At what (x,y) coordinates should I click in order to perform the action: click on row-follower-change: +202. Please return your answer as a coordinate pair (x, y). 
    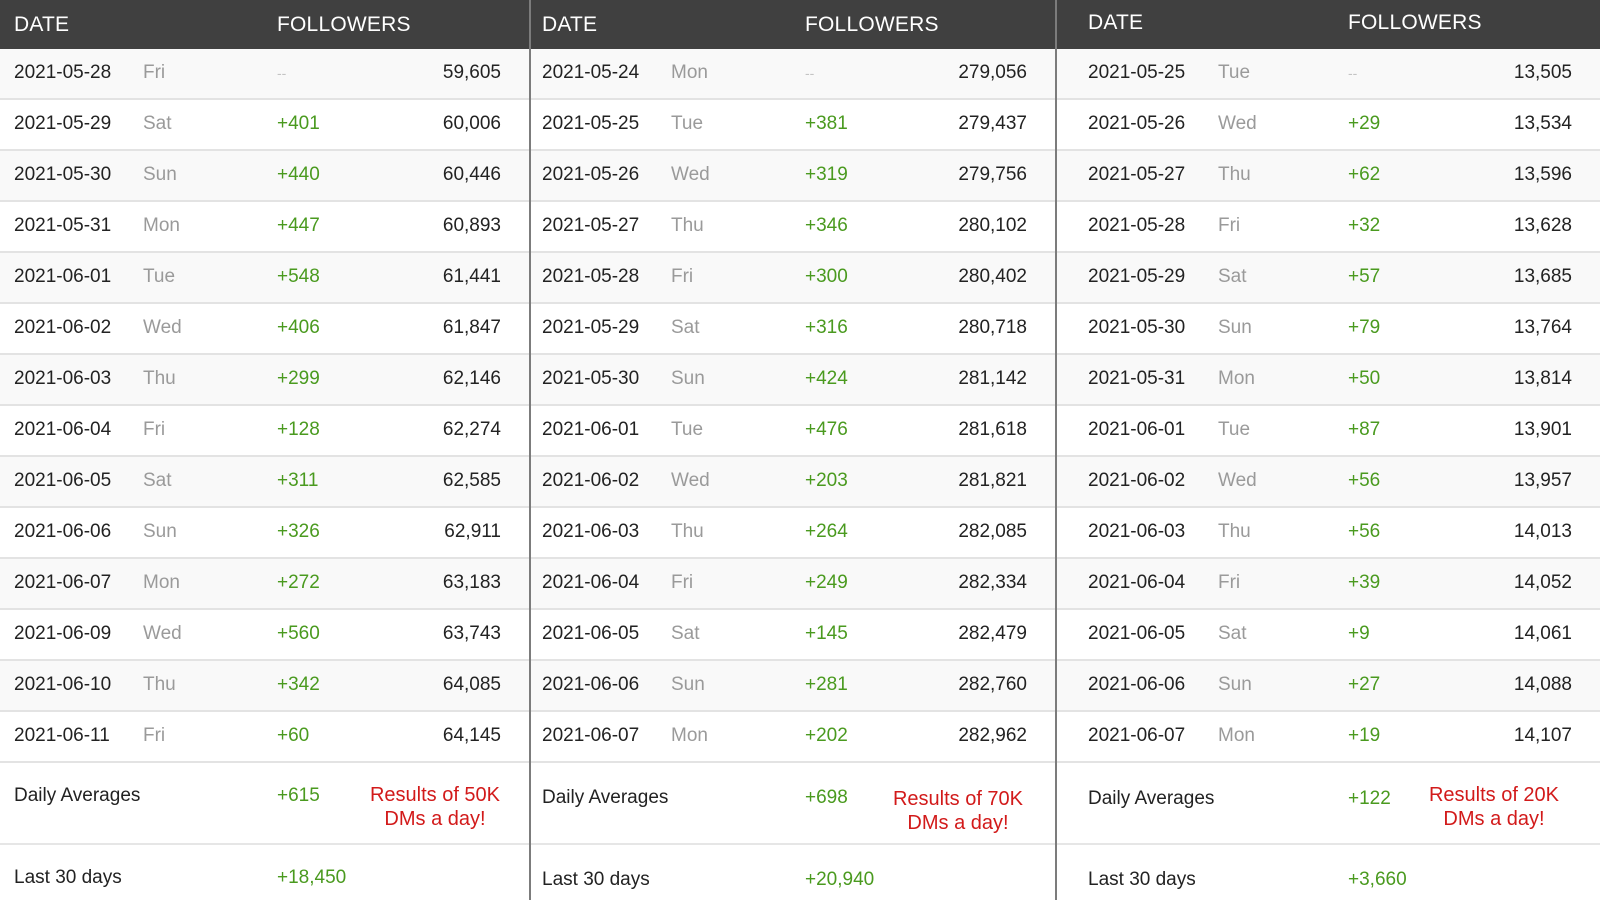
    Looking at the image, I should click on (826, 735).